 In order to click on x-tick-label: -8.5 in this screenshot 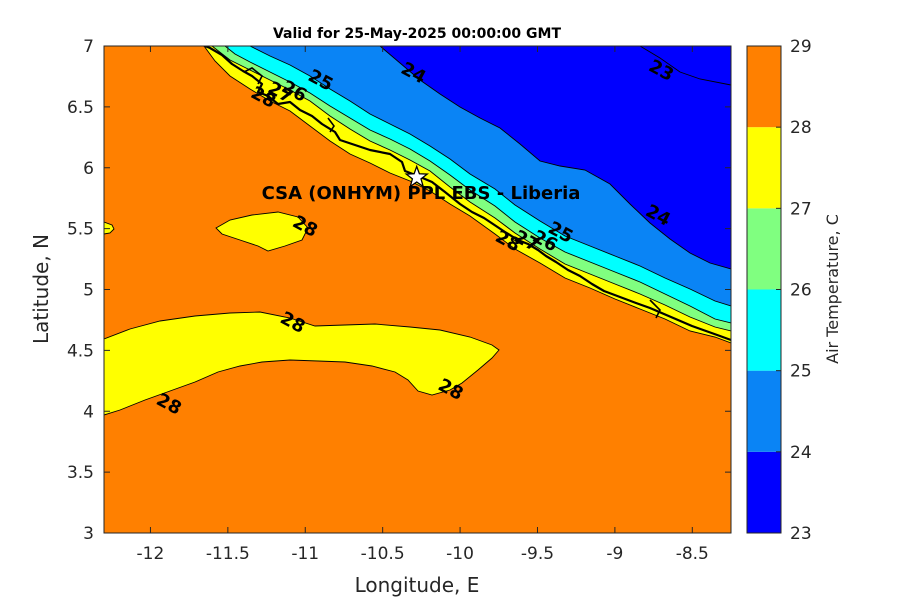, I will do `click(692, 554)`.